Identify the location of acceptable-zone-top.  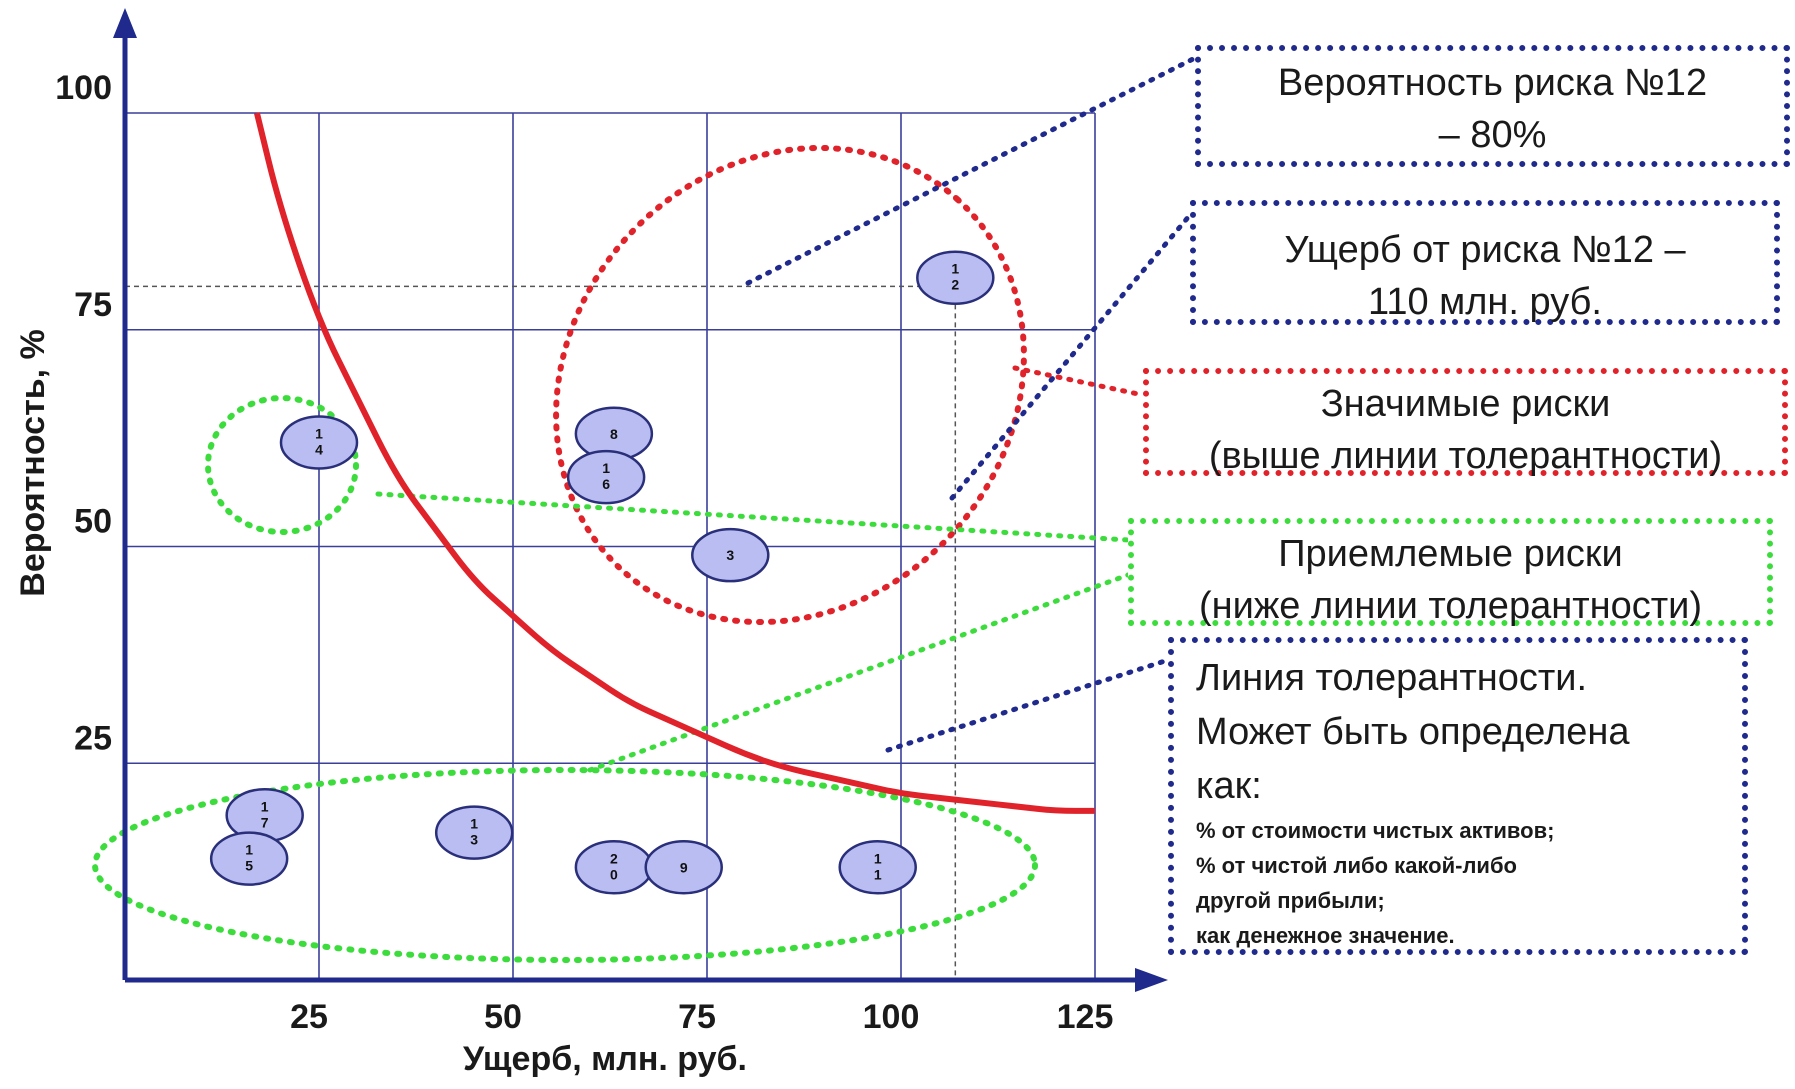
(282, 465).